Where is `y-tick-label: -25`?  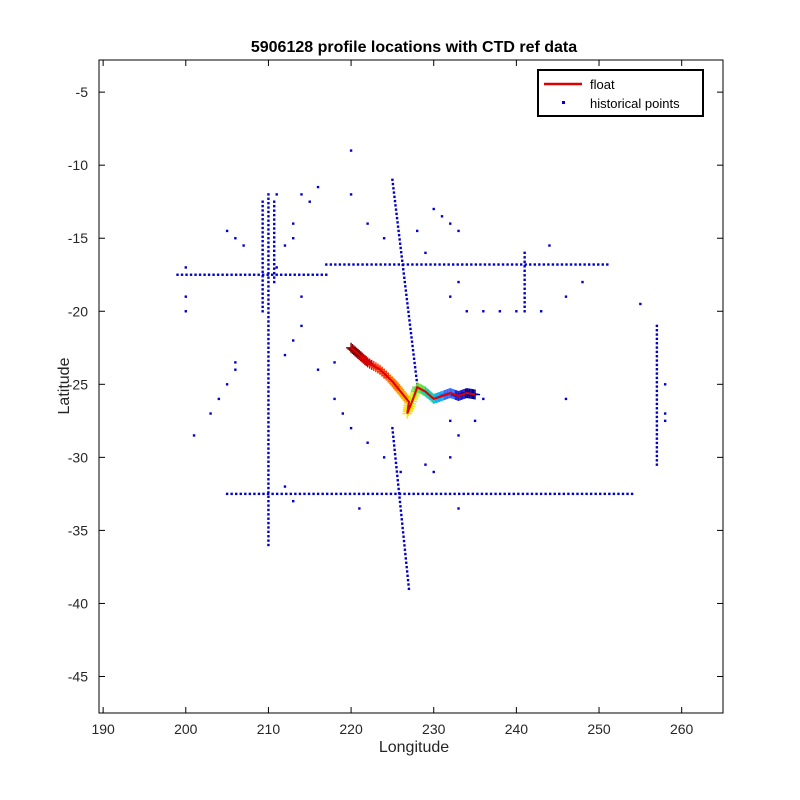 y-tick-label: -25 is located at coordinates (78, 384).